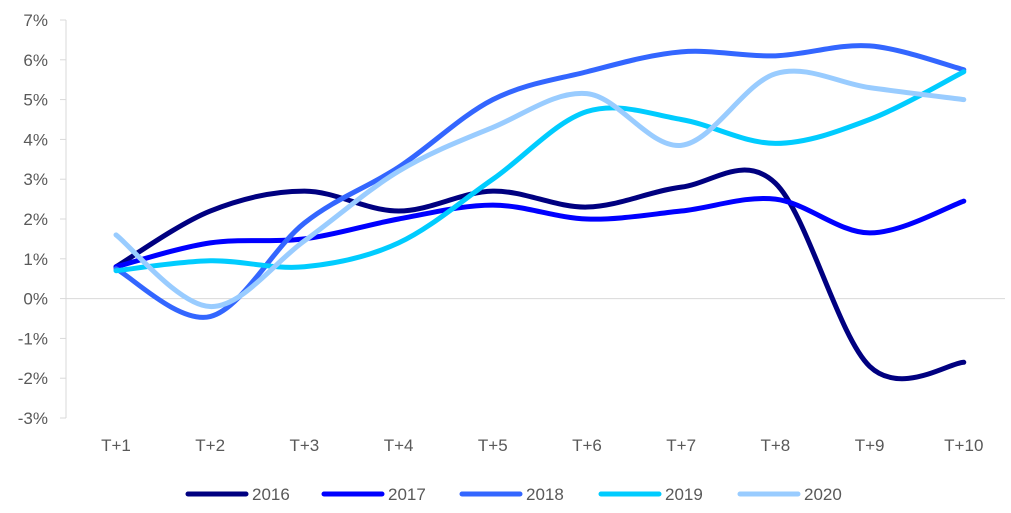  What do you see at coordinates (963, 445) in the screenshot?
I see `x-tick-label: T+10` at bounding box center [963, 445].